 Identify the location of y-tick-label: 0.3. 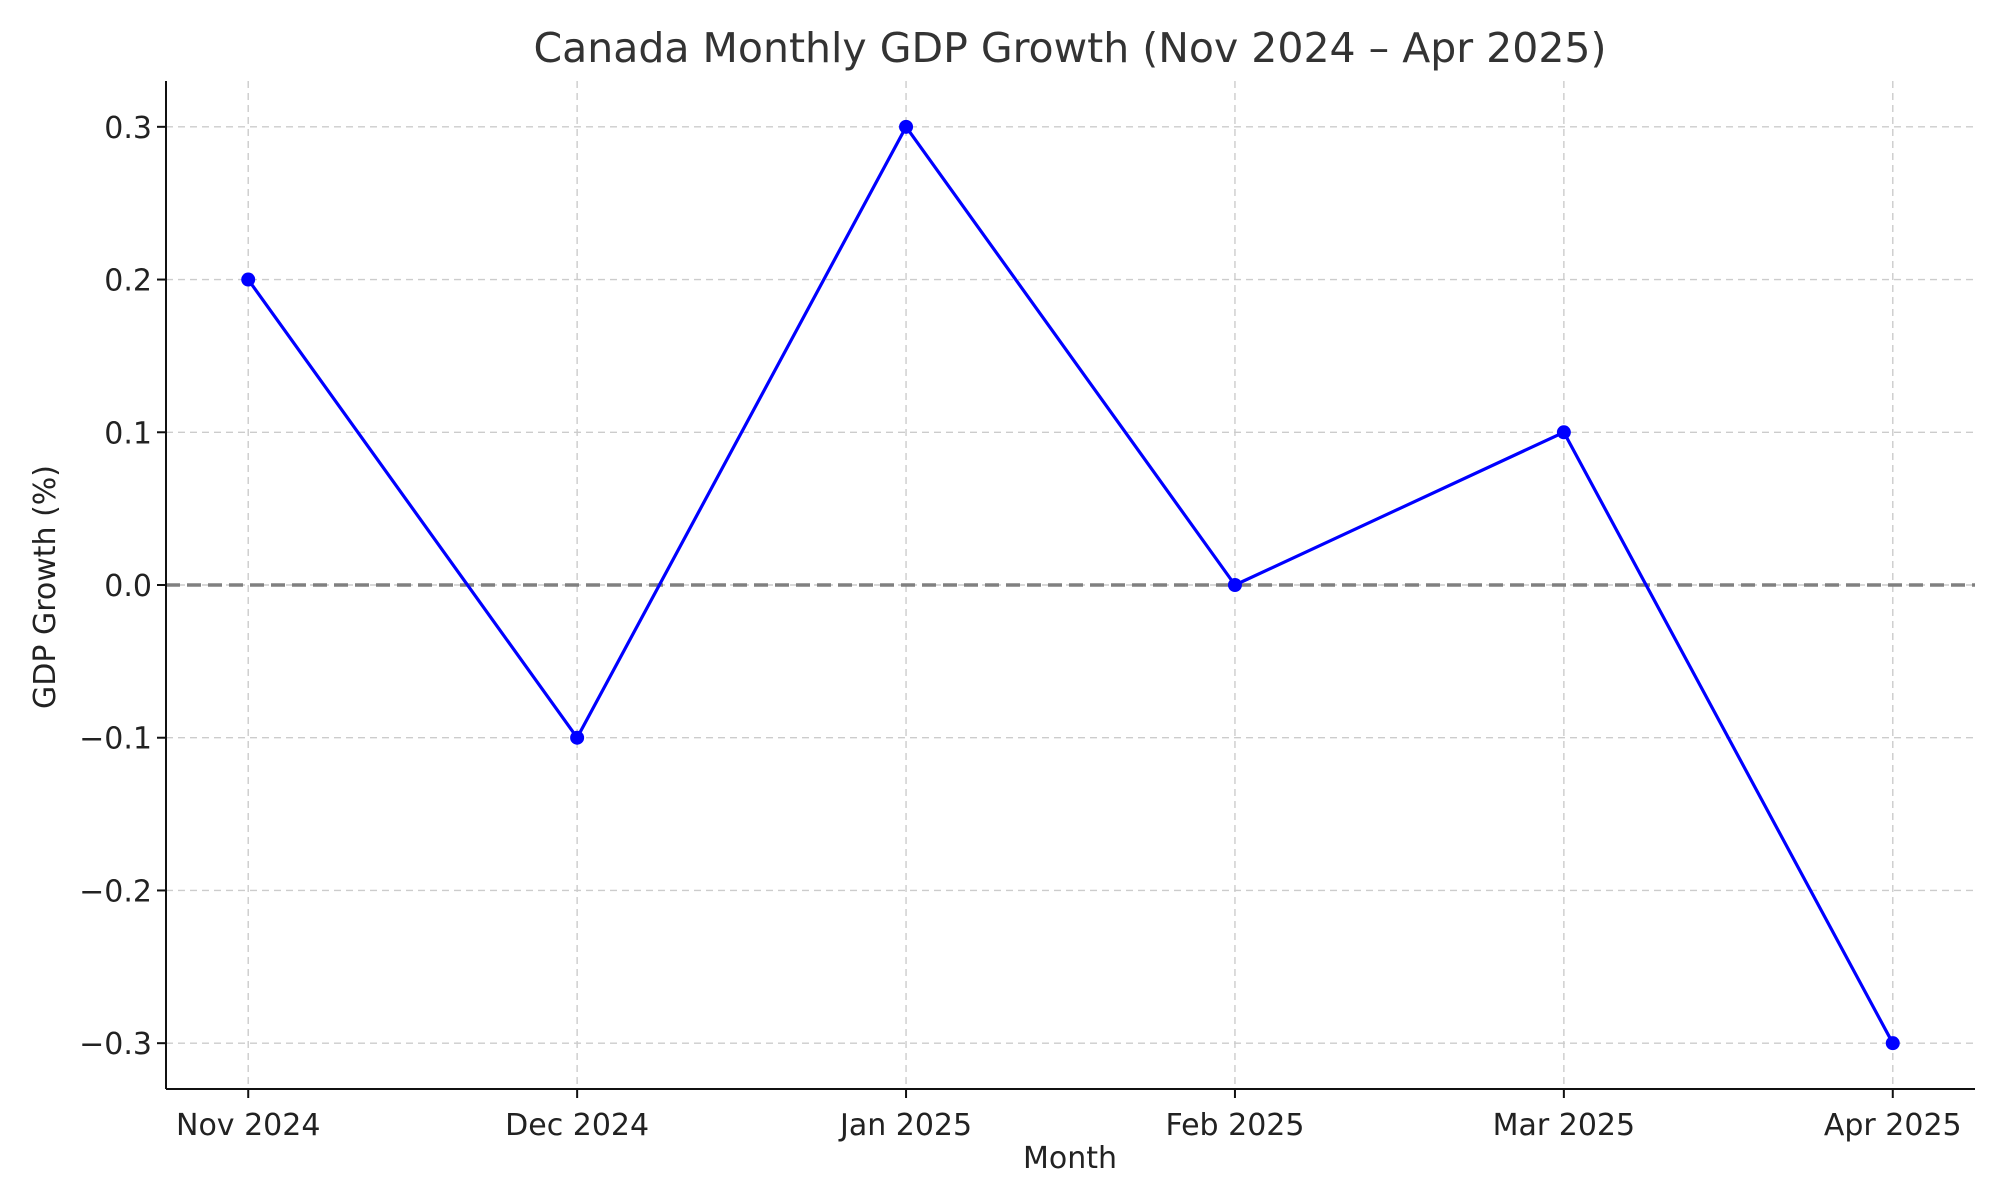
(128, 128).